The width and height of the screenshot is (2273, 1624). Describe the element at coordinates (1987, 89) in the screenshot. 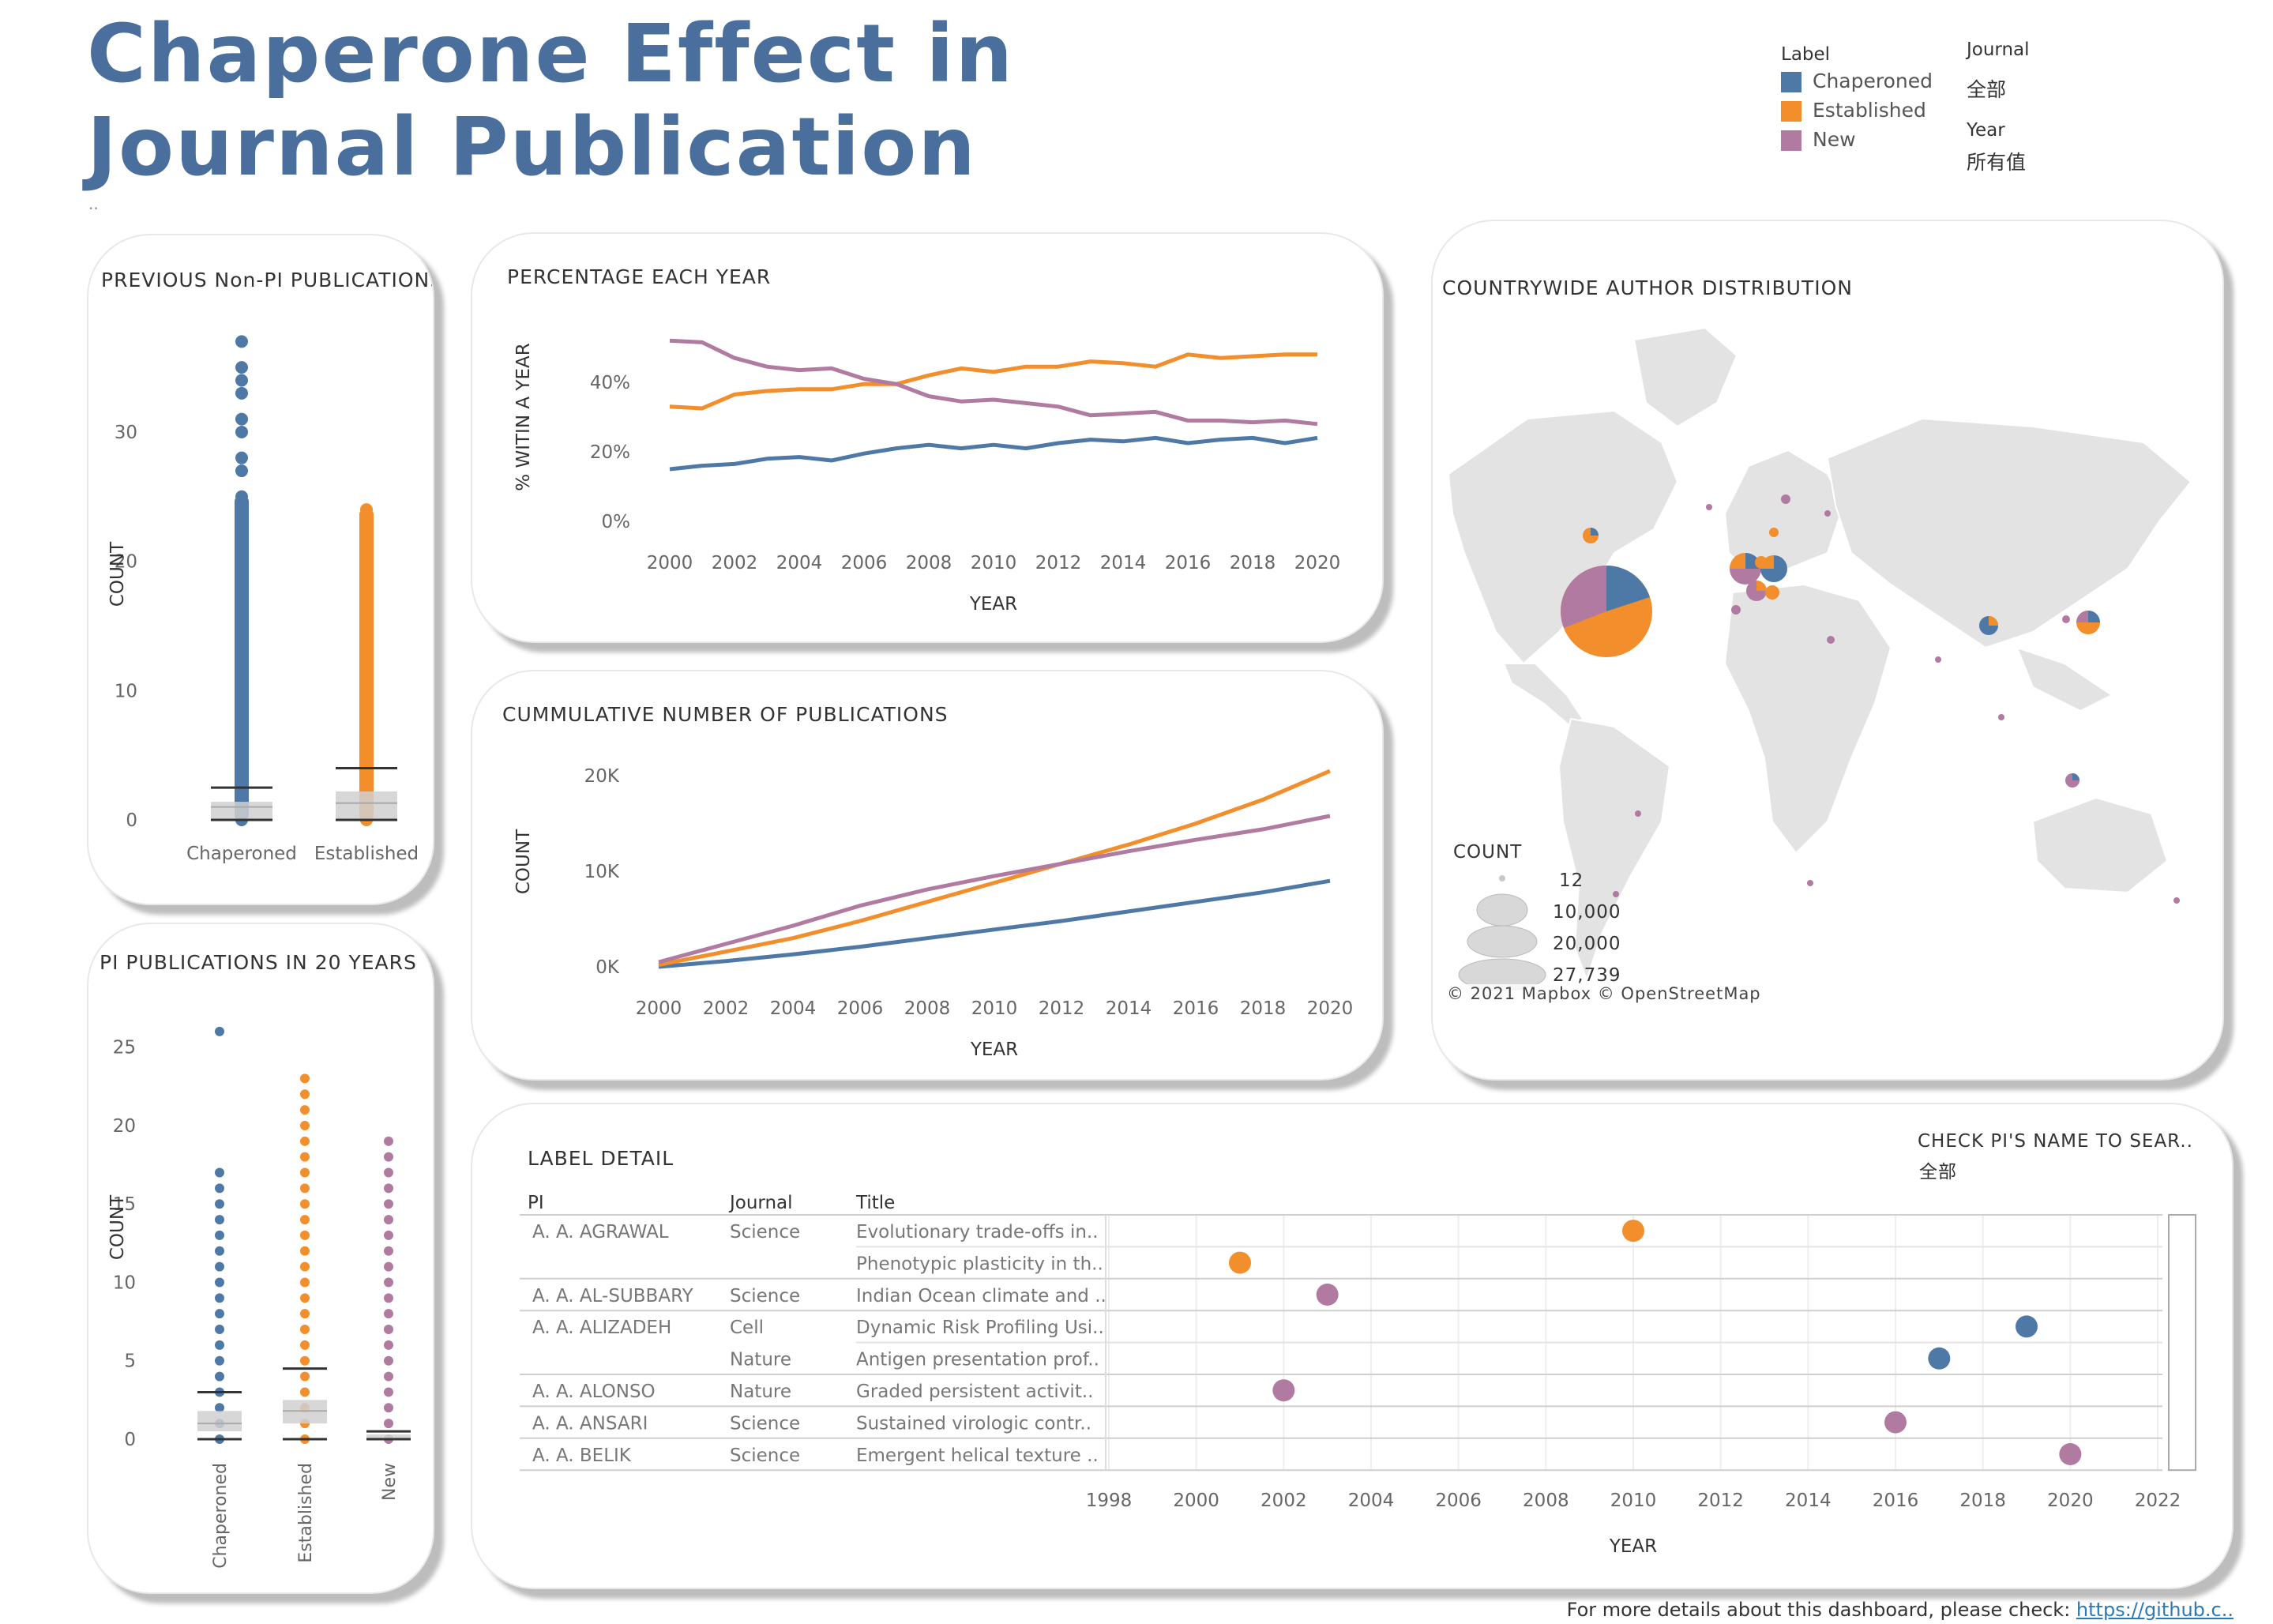

I see `journal-filter-value: 全部` at that location.